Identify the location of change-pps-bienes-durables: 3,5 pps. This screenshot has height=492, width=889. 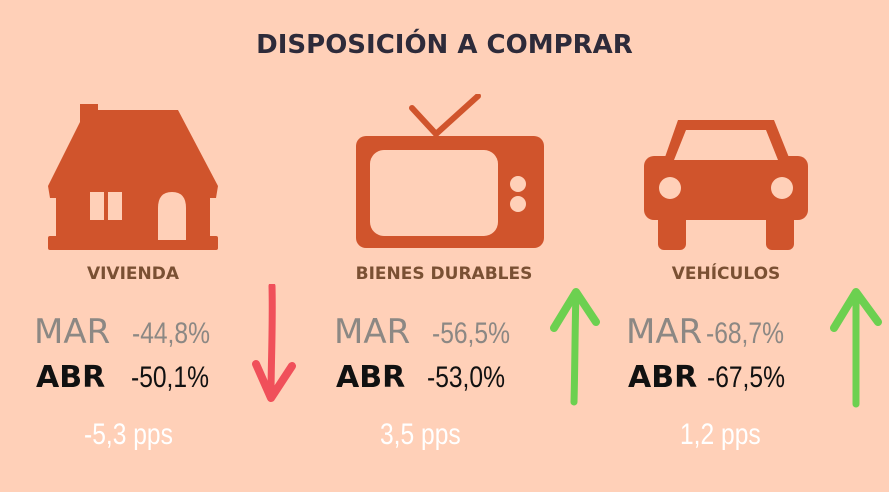
(420, 434).